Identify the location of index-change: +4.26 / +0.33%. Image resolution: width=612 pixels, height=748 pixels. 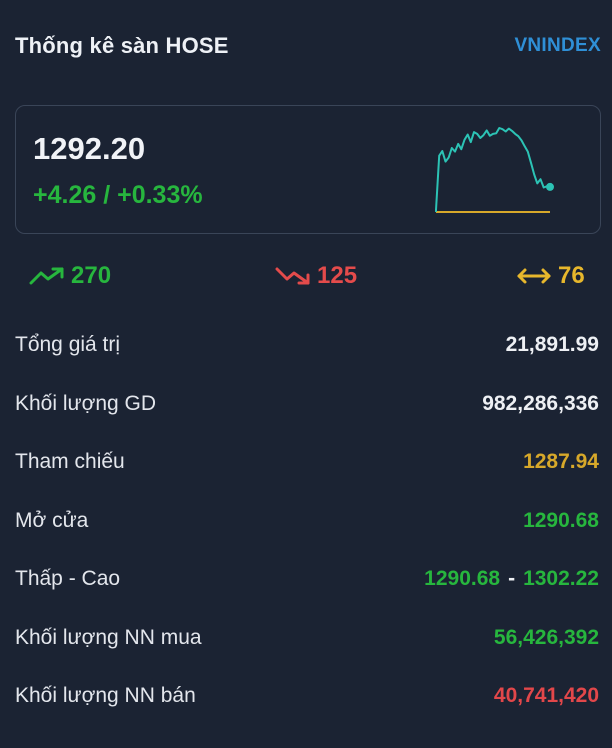
(118, 195).